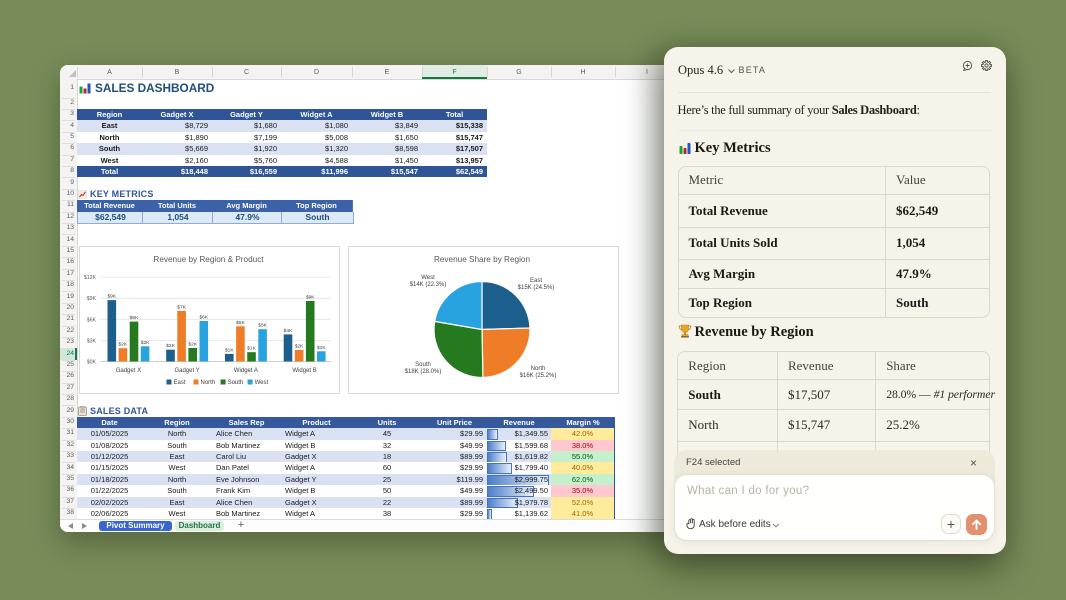 The height and width of the screenshot is (600, 1066). I want to click on svg-text: Gadget X, so click(128, 371).